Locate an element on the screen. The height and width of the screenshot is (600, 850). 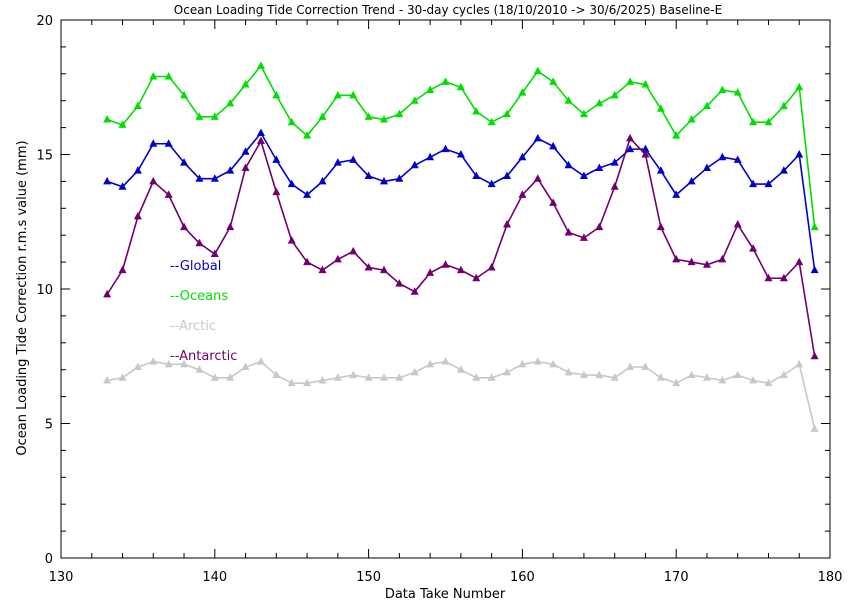
legend-entry-arctic: --Arctic is located at coordinates (193, 326).